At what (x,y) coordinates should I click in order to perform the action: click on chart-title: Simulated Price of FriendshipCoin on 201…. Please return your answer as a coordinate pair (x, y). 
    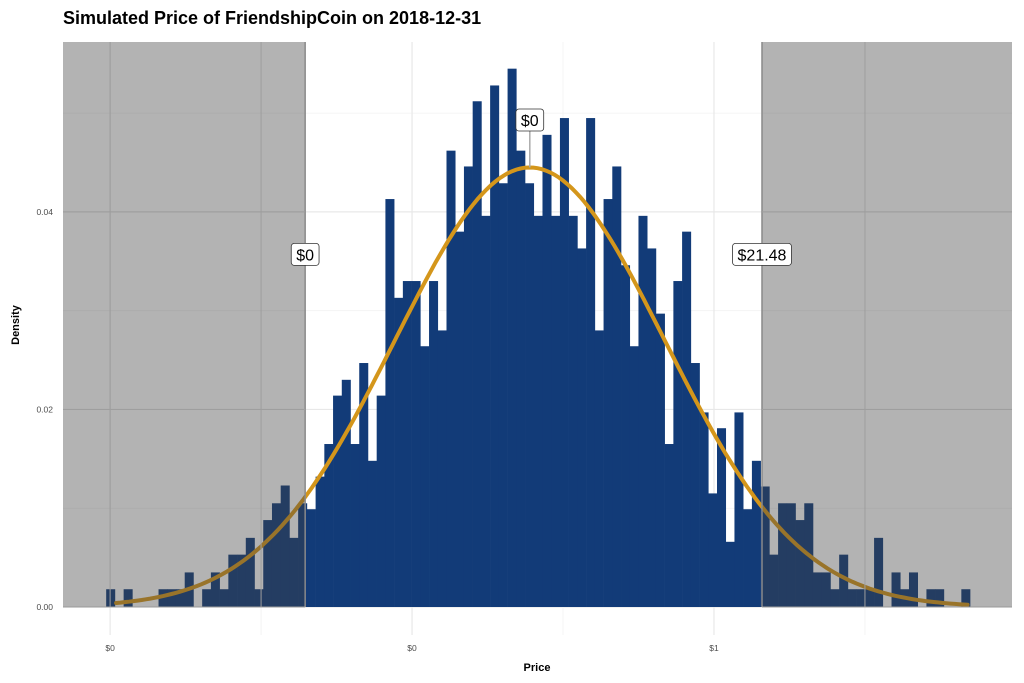
    Looking at the image, I should click on (272, 18).